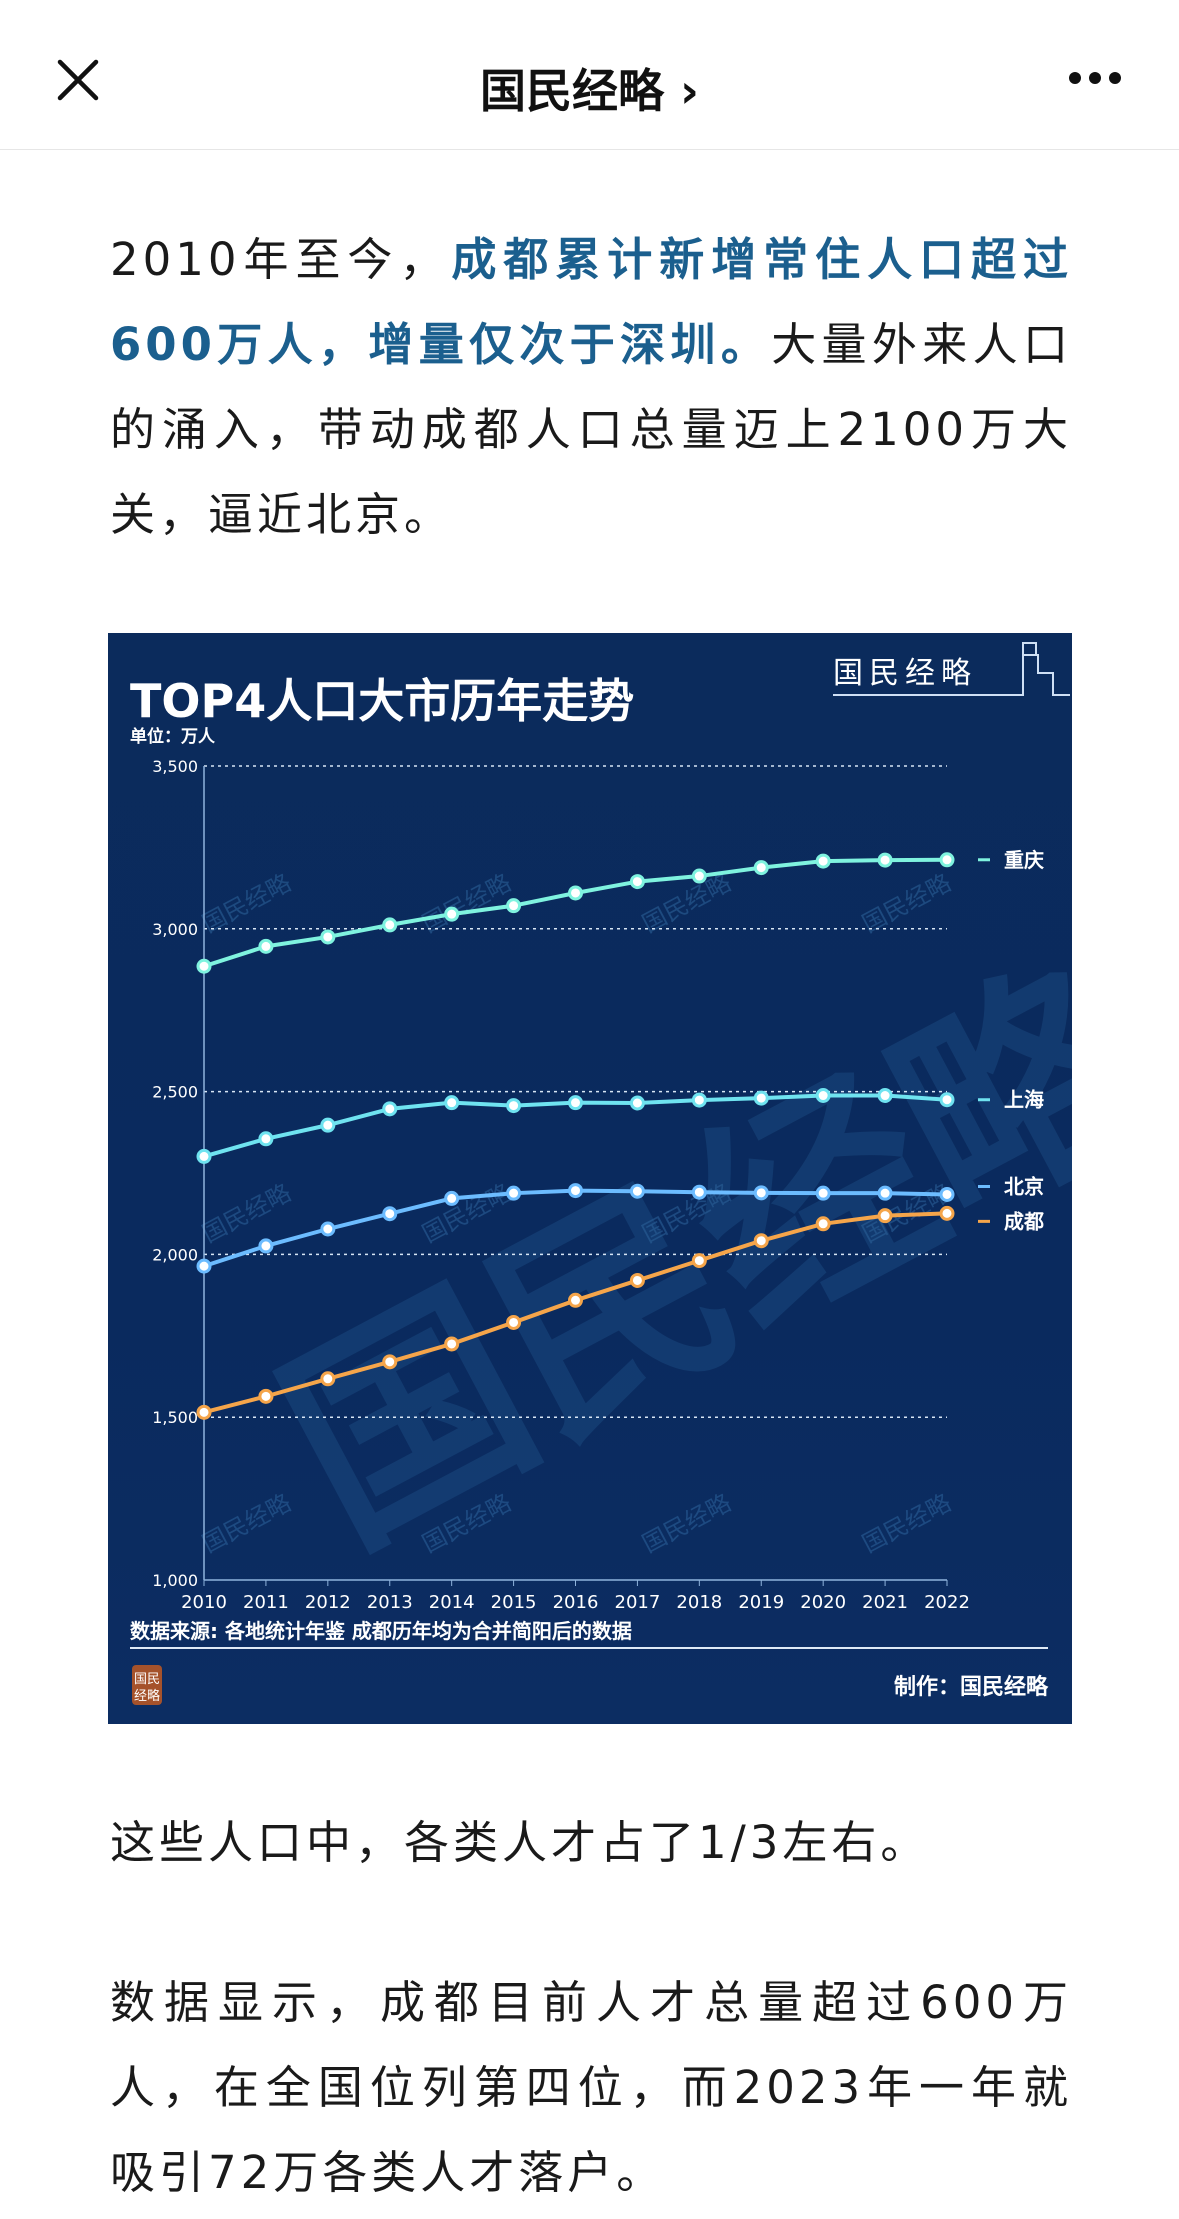  What do you see at coordinates (638, 1602) in the screenshot?
I see `x-tick-label: 2017` at bounding box center [638, 1602].